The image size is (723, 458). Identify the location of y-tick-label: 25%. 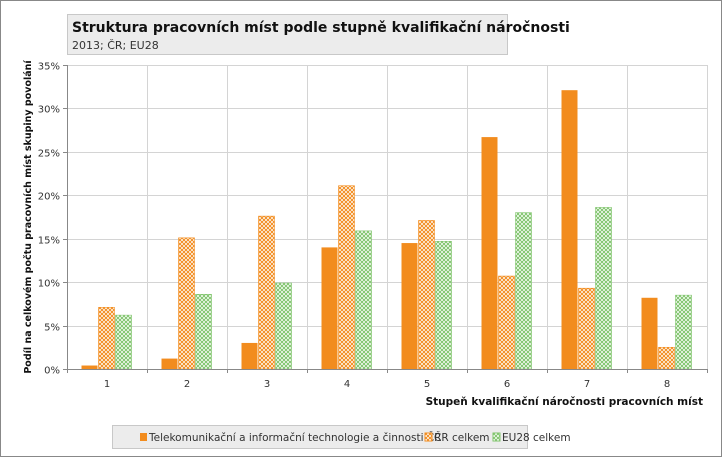
(49, 154).